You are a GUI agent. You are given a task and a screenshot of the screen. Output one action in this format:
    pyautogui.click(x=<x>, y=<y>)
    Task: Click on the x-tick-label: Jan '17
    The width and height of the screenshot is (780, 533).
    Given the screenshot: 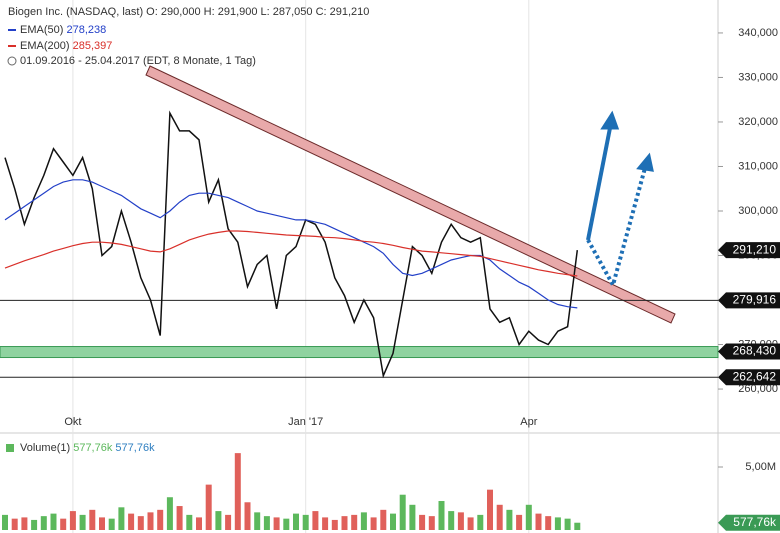 What is the action you would take?
    pyautogui.click(x=305, y=422)
    